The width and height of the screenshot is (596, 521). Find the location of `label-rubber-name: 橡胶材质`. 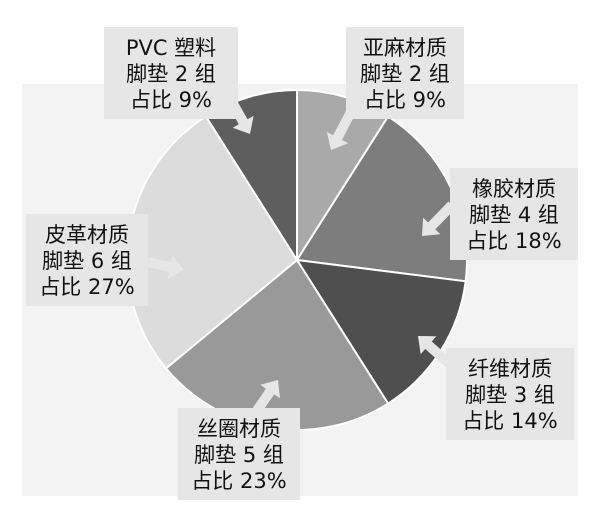

label-rubber-name: 橡胶材质 is located at coordinates (514, 189).